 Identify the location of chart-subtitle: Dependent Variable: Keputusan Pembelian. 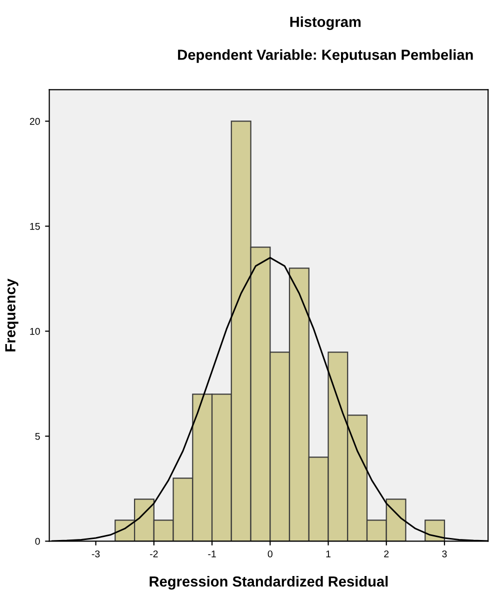
(325, 56).